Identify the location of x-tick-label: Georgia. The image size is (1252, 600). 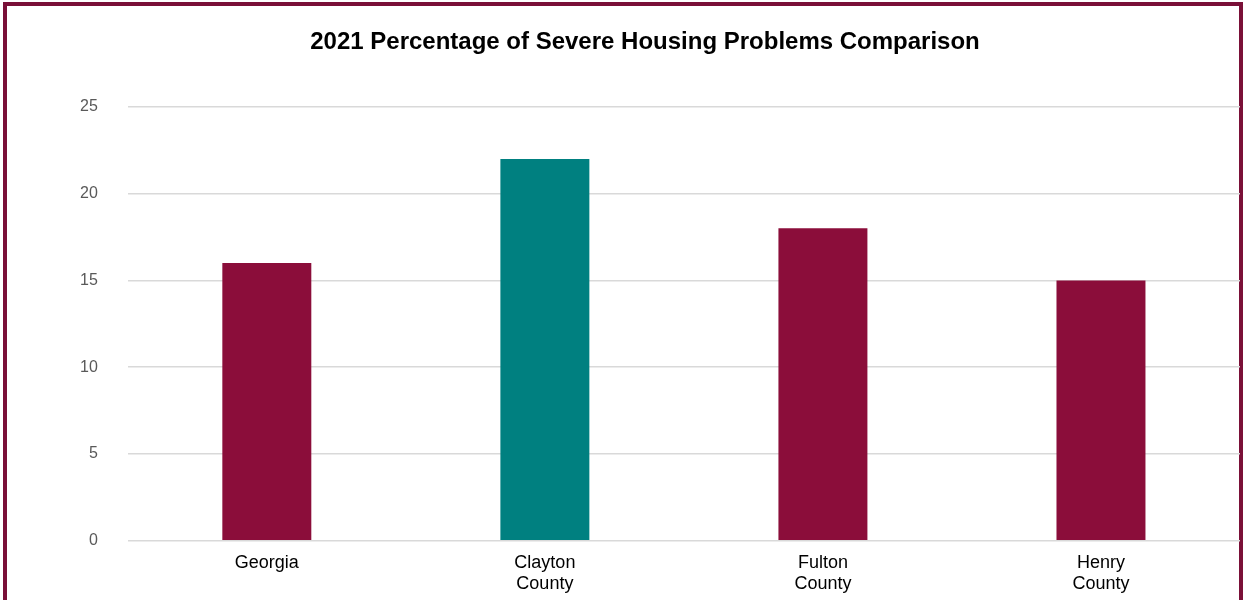
(267, 561).